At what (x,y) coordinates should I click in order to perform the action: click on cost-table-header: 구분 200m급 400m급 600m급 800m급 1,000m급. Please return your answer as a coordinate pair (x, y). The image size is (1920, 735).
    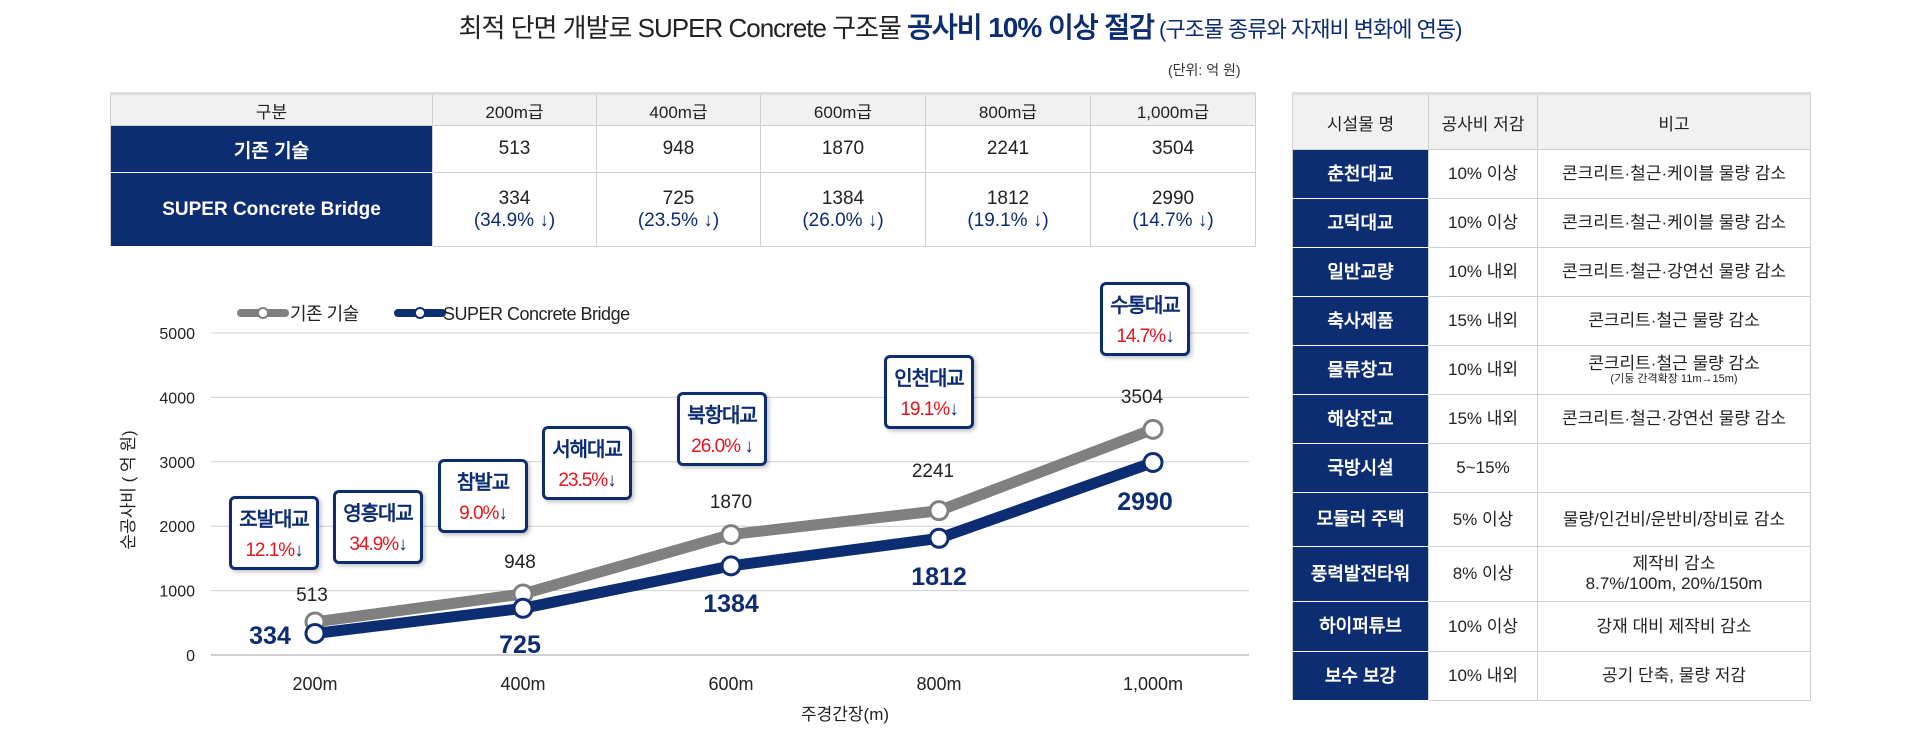
    Looking at the image, I should click on (683, 109).